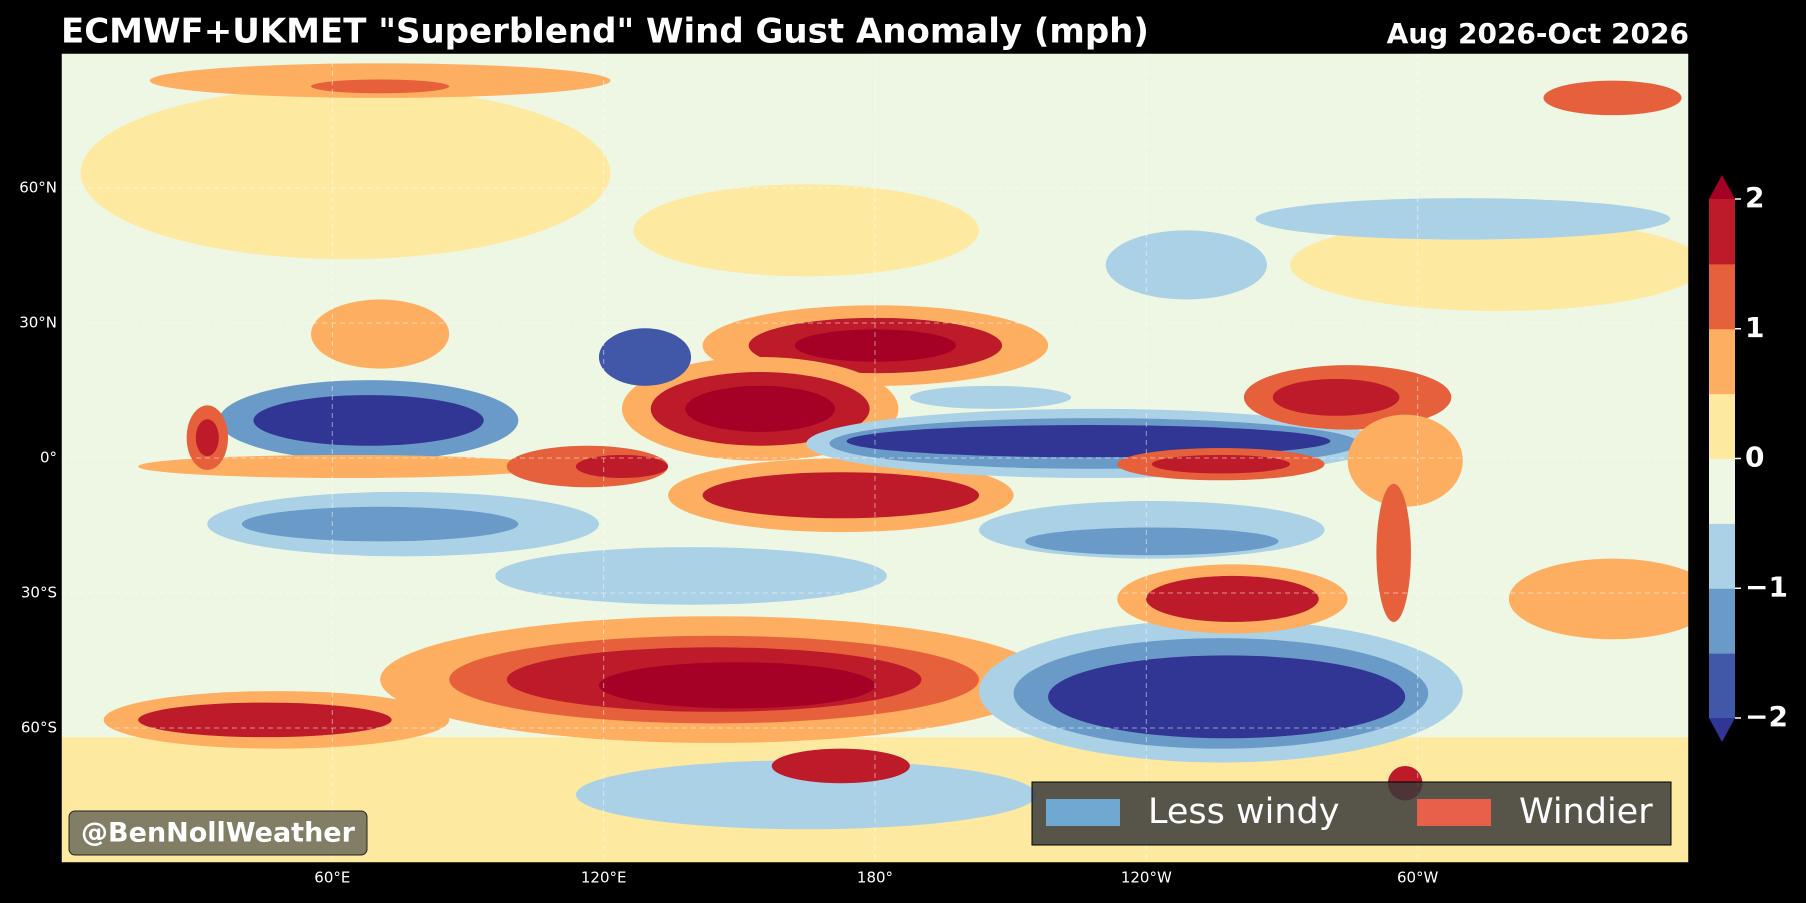 Image resolution: width=1806 pixels, height=903 pixels. What do you see at coordinates (48, 458) in the screenshot?
I see `lat-tick-label: 0°` at bounding box center [48, 458].